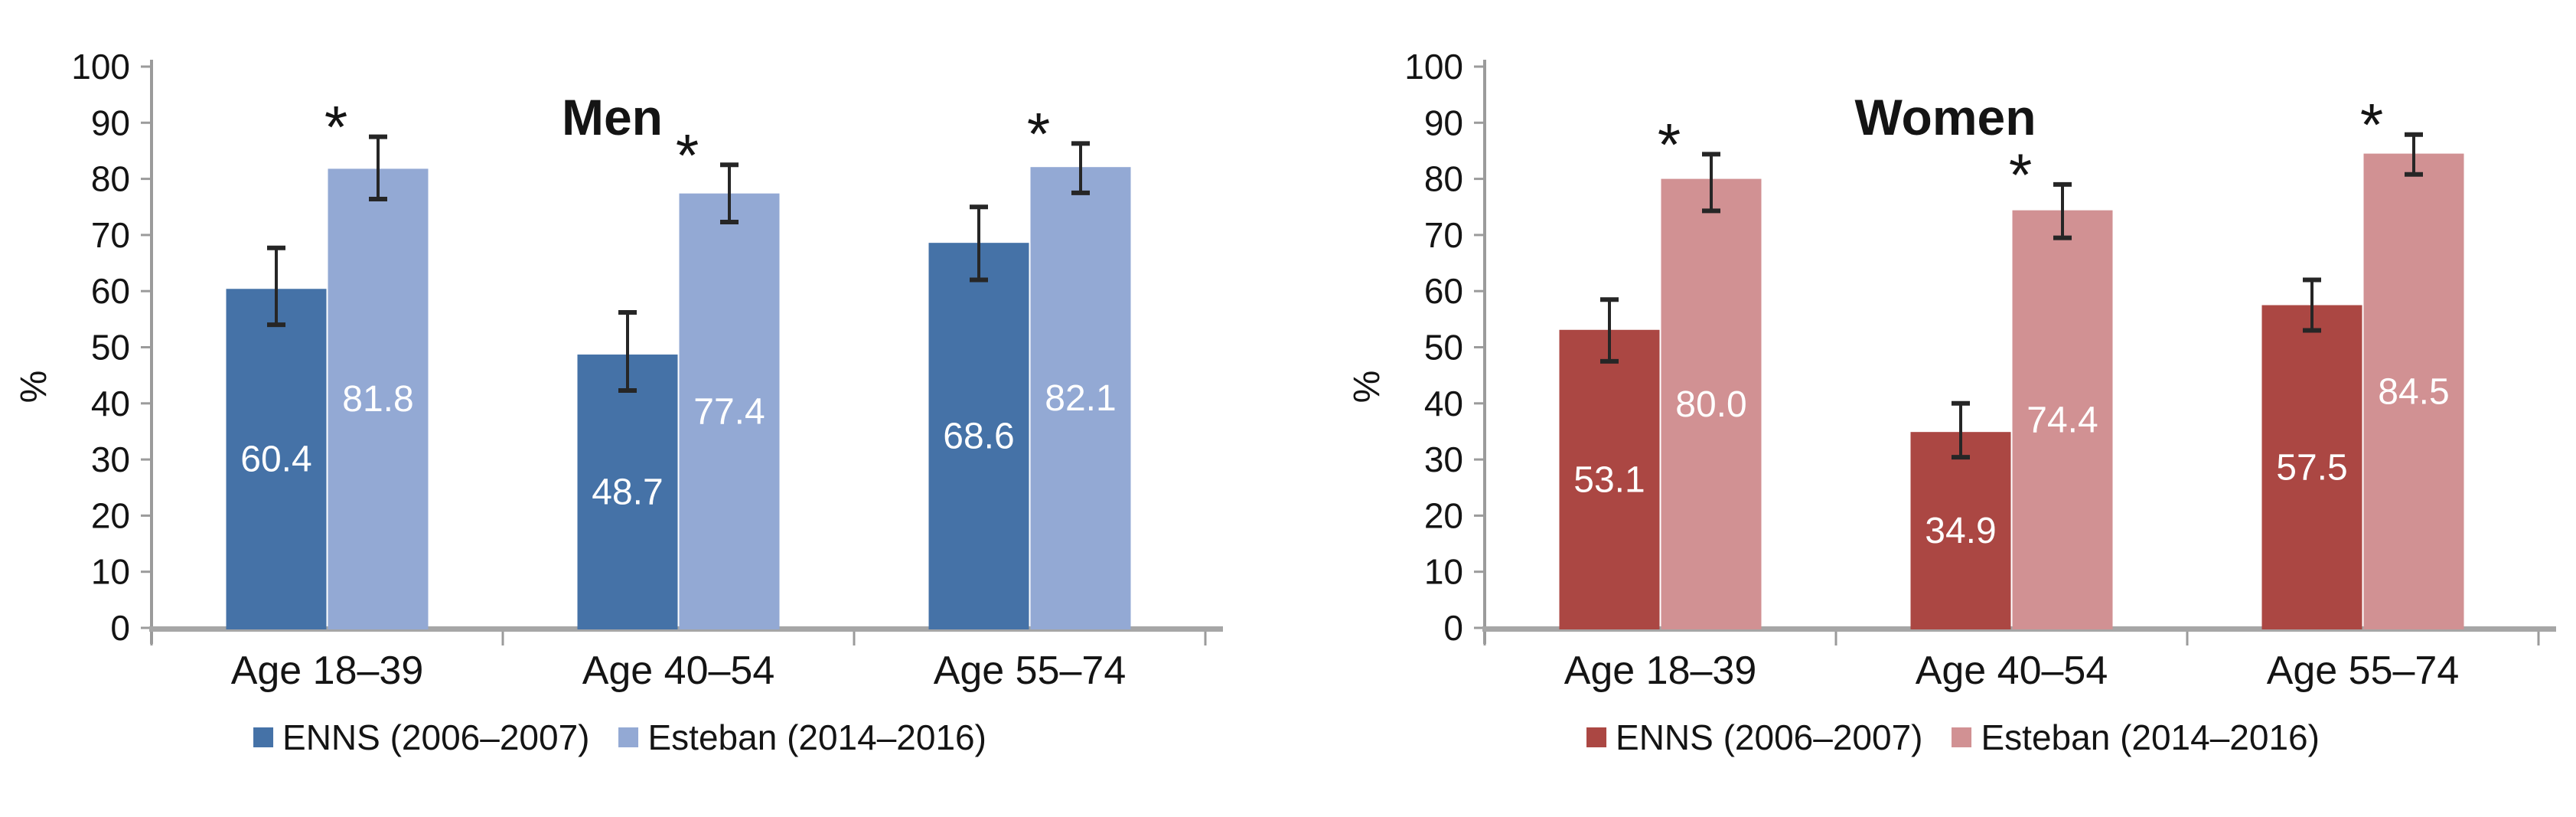 The width and height of the screenshot is (2576, 817). I want to click on legend-women: ENNS (2006–2007) Esteban (2014–2016), so click(1953, 737).